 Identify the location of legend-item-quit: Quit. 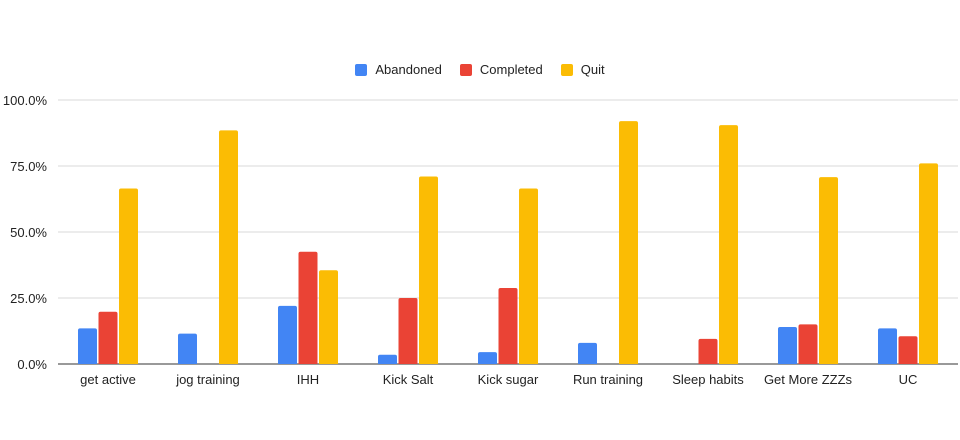
(582, 69).